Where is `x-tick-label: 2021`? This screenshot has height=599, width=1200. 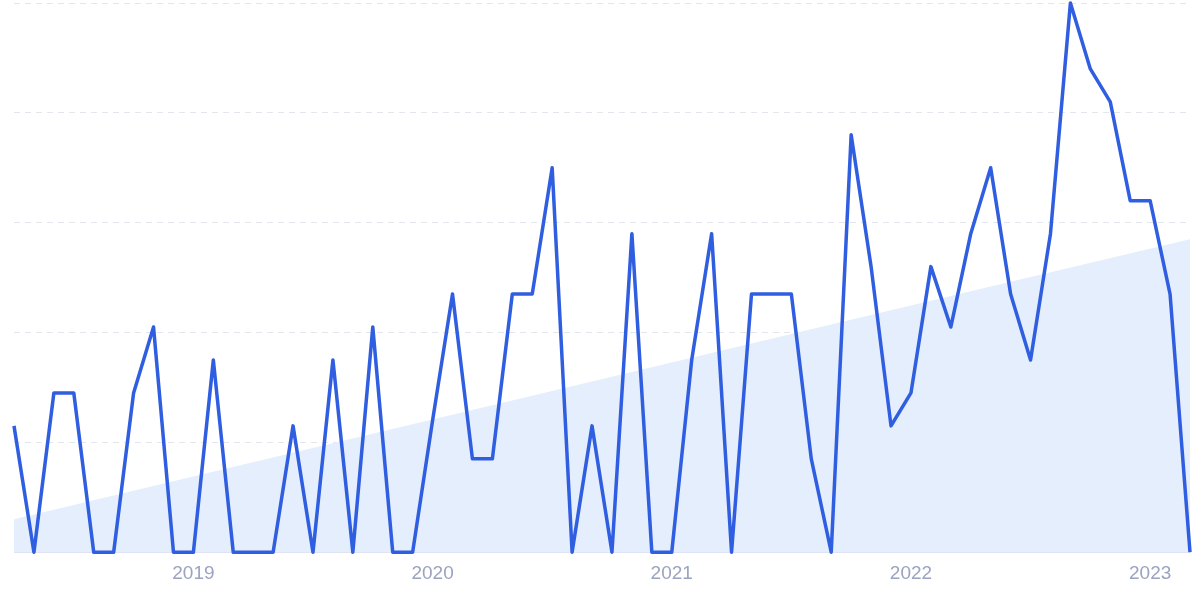 x-tick-label: 2021 is located at coordinates (671, 572).